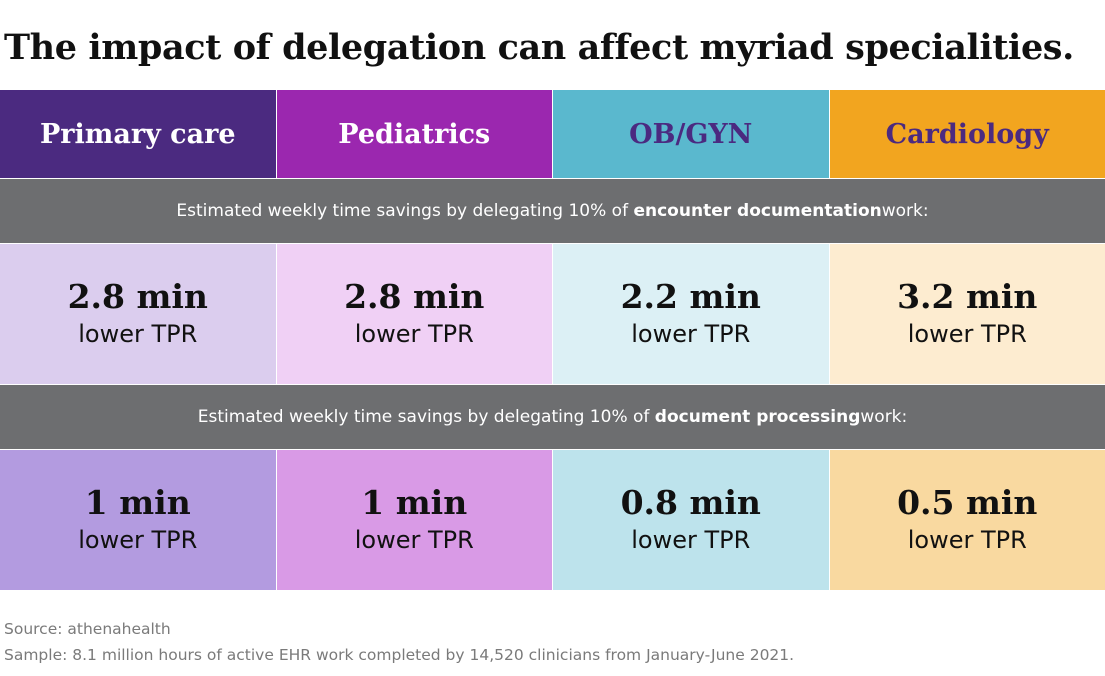  I want to click on header-cardiology: Cardiology, so click(967, 134).